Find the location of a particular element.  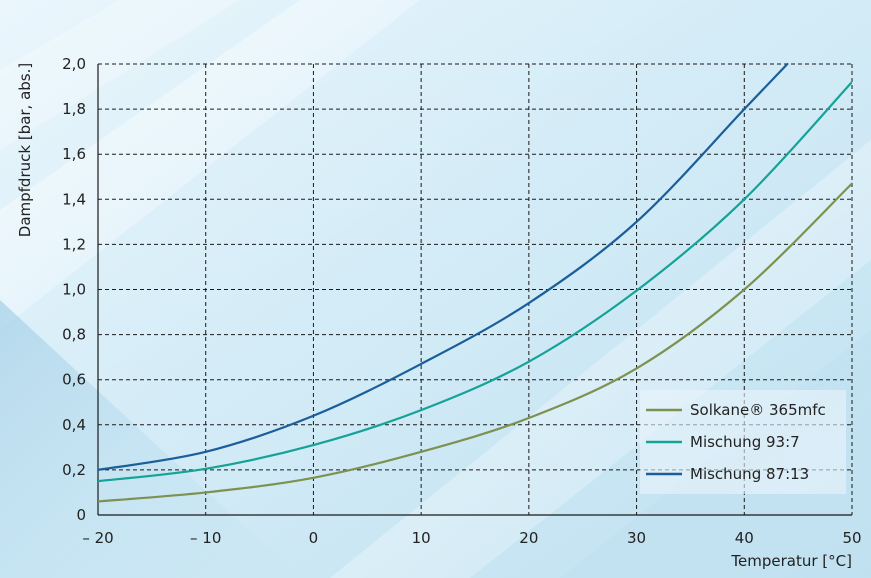

y-tick-label: 1,0 is located at coordinates (74, 290).